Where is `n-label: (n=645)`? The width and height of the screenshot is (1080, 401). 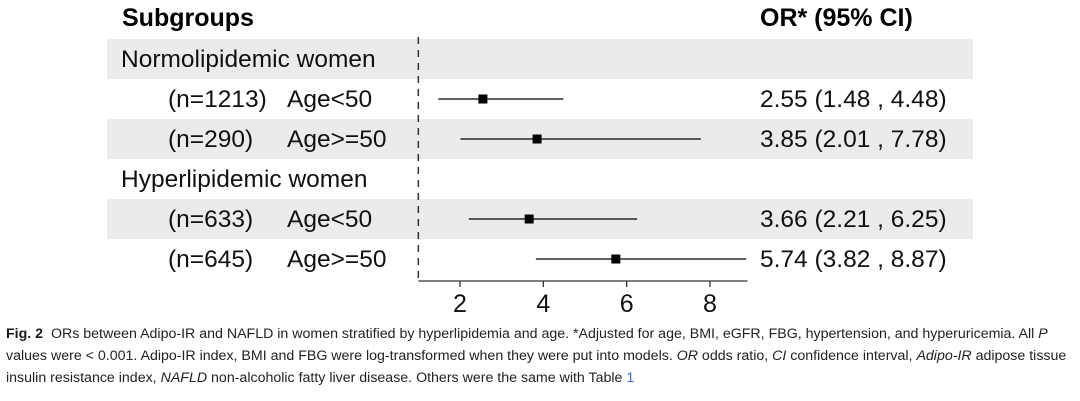 n-label: (n=645) is located at coordinates (210, 259).